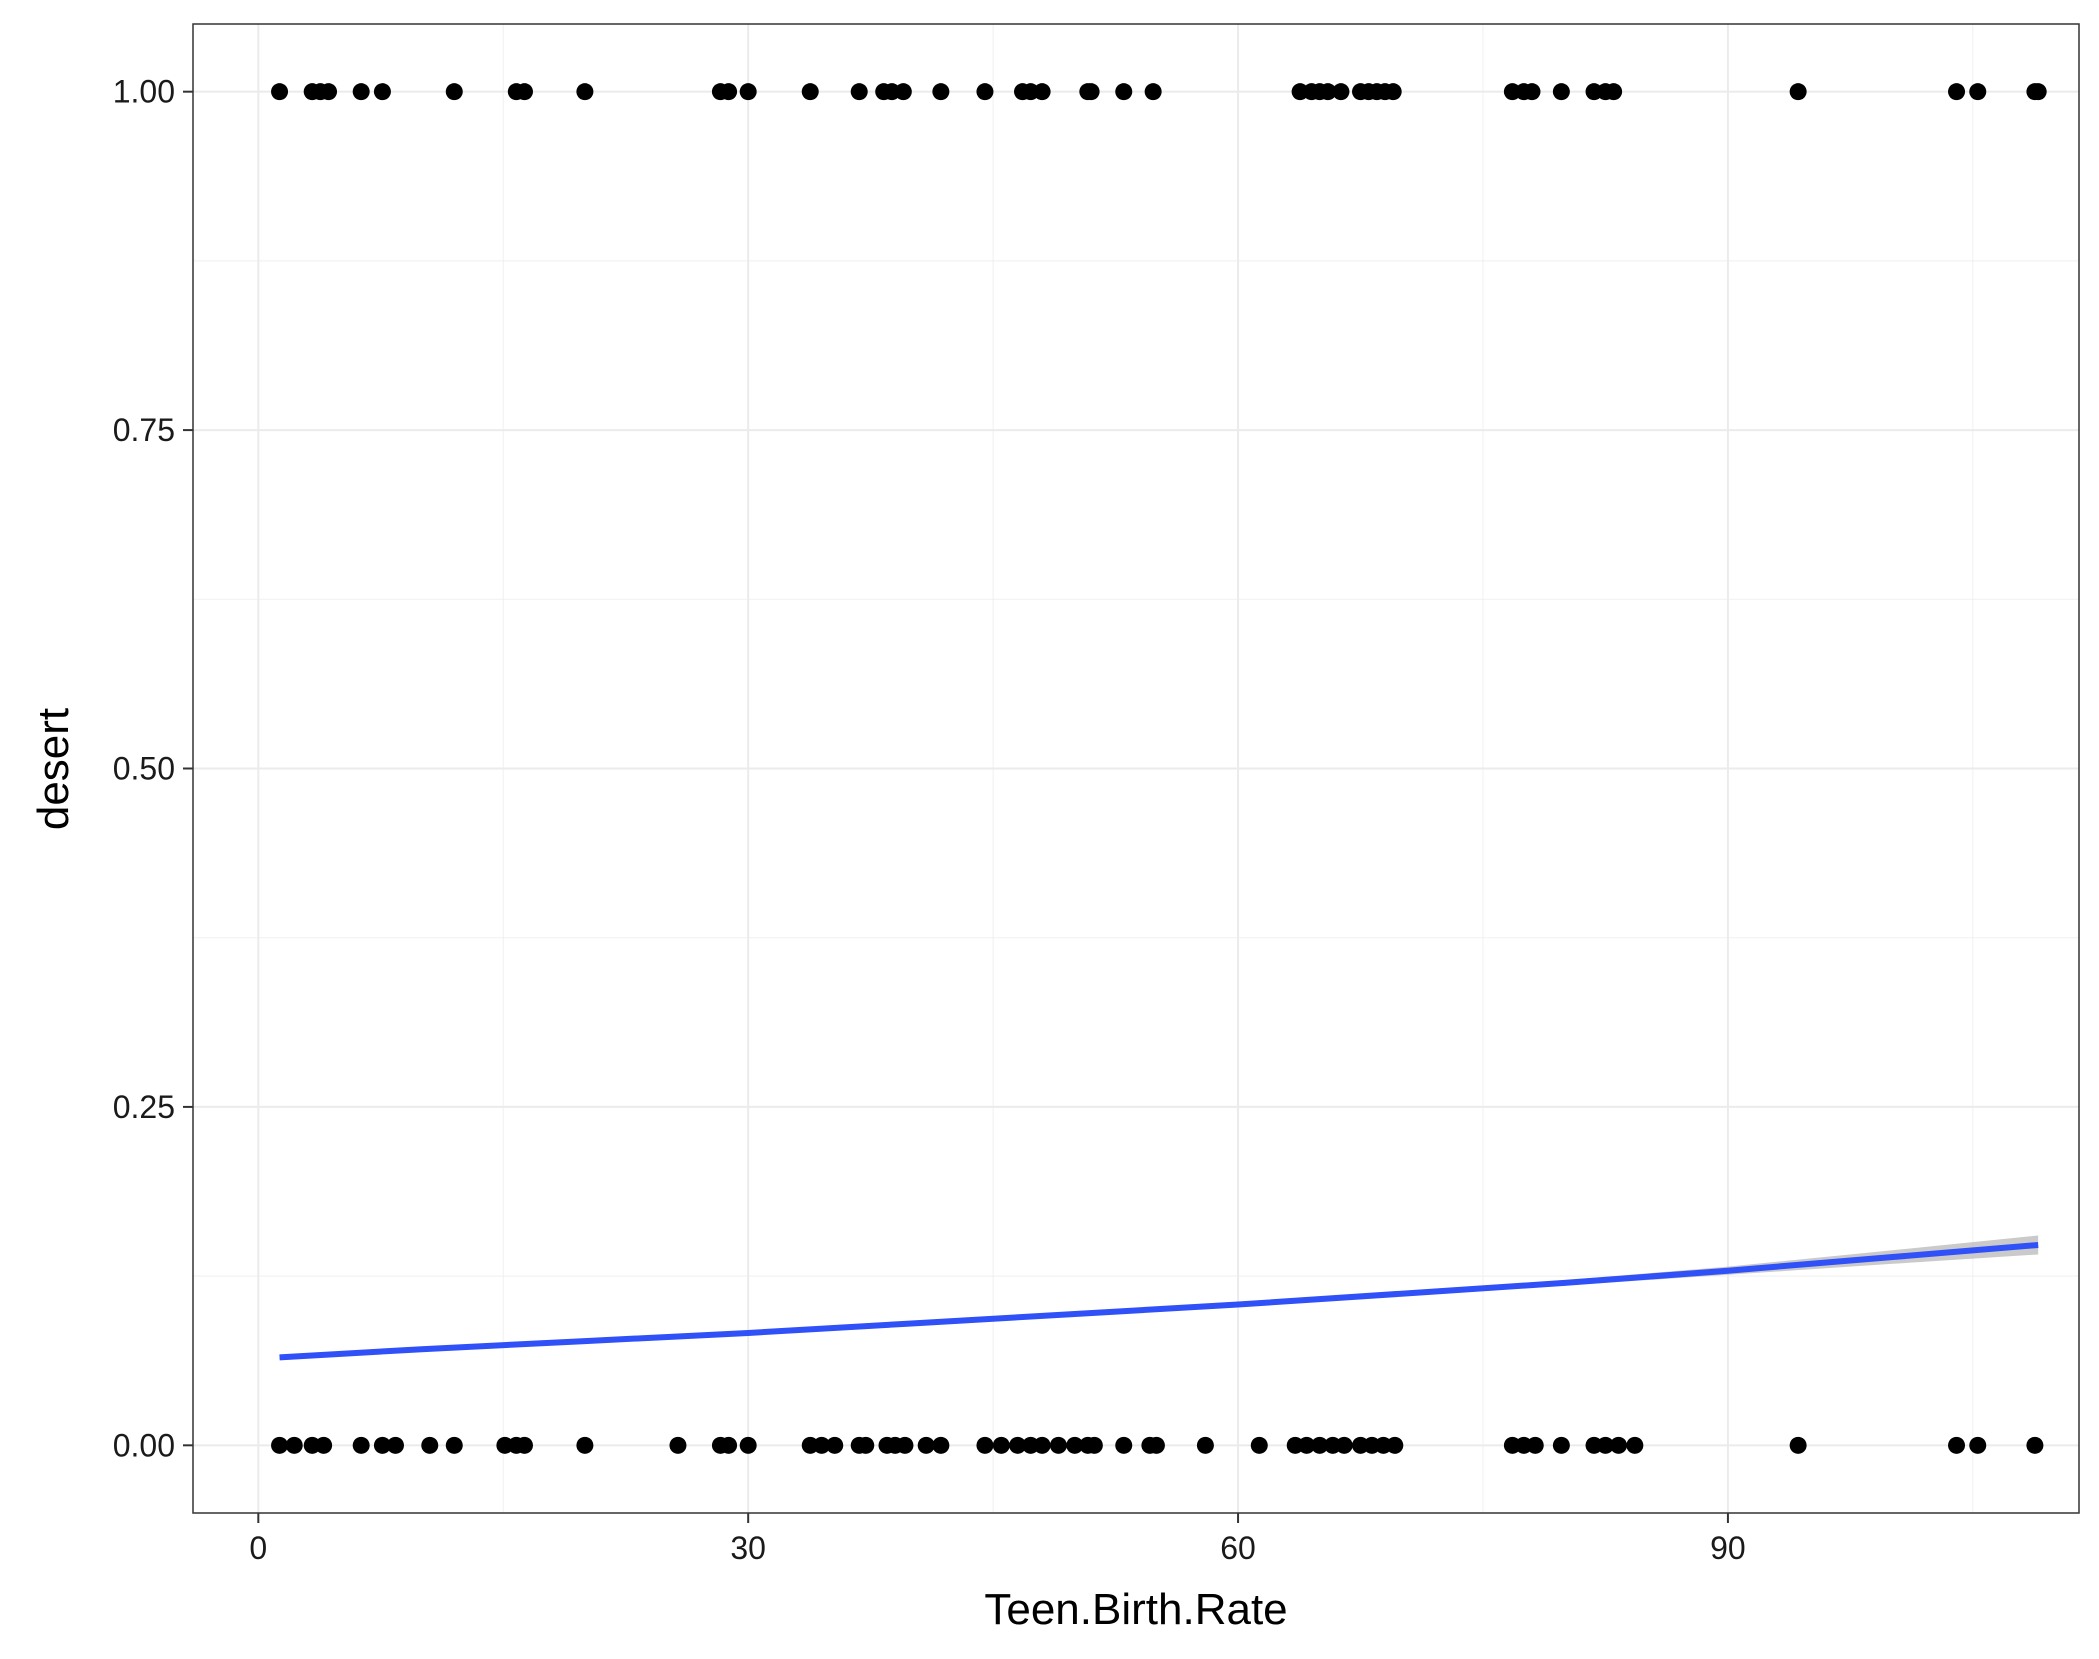  Describe the element at coordinates (1238, 1548) in the screenshot. I see `x-tick-label: 60` at that location.